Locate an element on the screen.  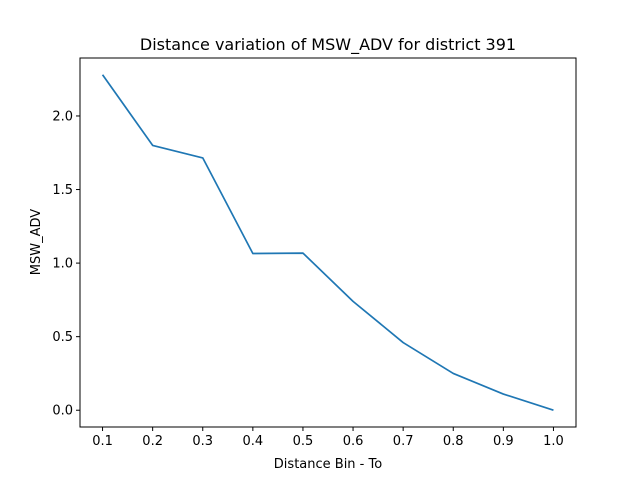
x-tick-label: 0.7 is located at coordinates (403, 441).